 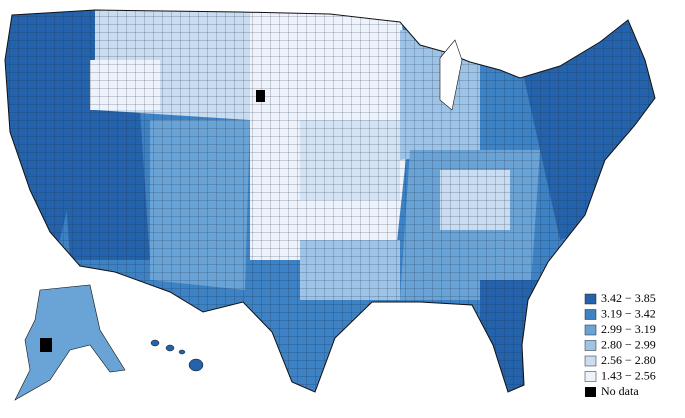 What do you see at coordinates (628, 360) in the screenshot?
I see `legend-label: 2.56 − 2.80` at bounding box center [628, 360].